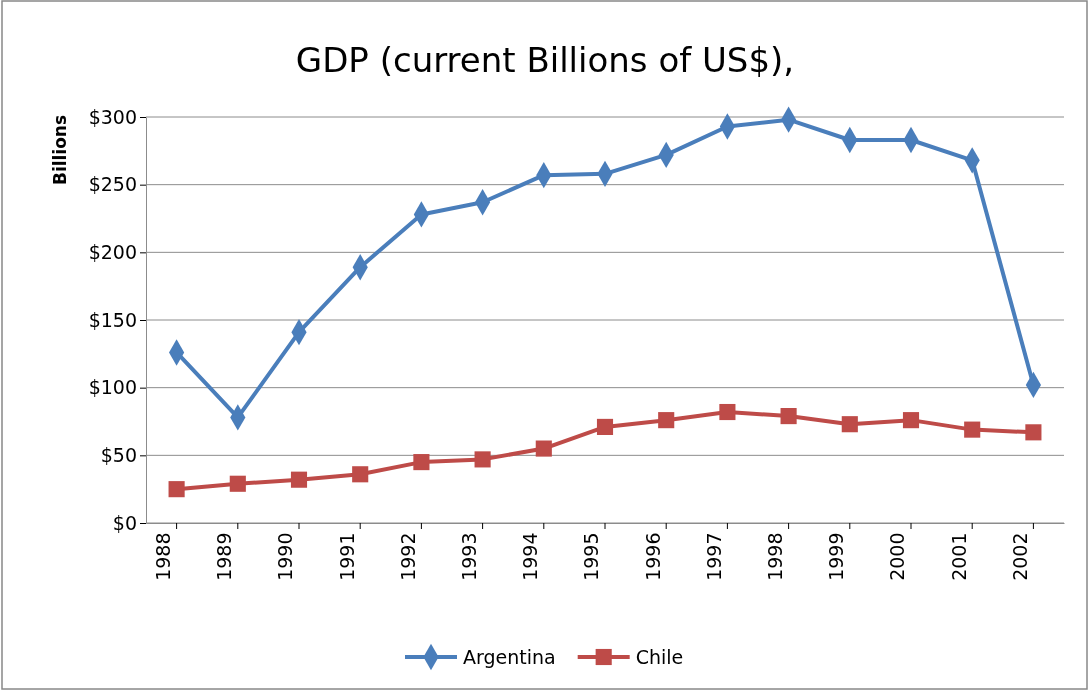  I want to click on x-tick-label: 1993, so click(468, 556).